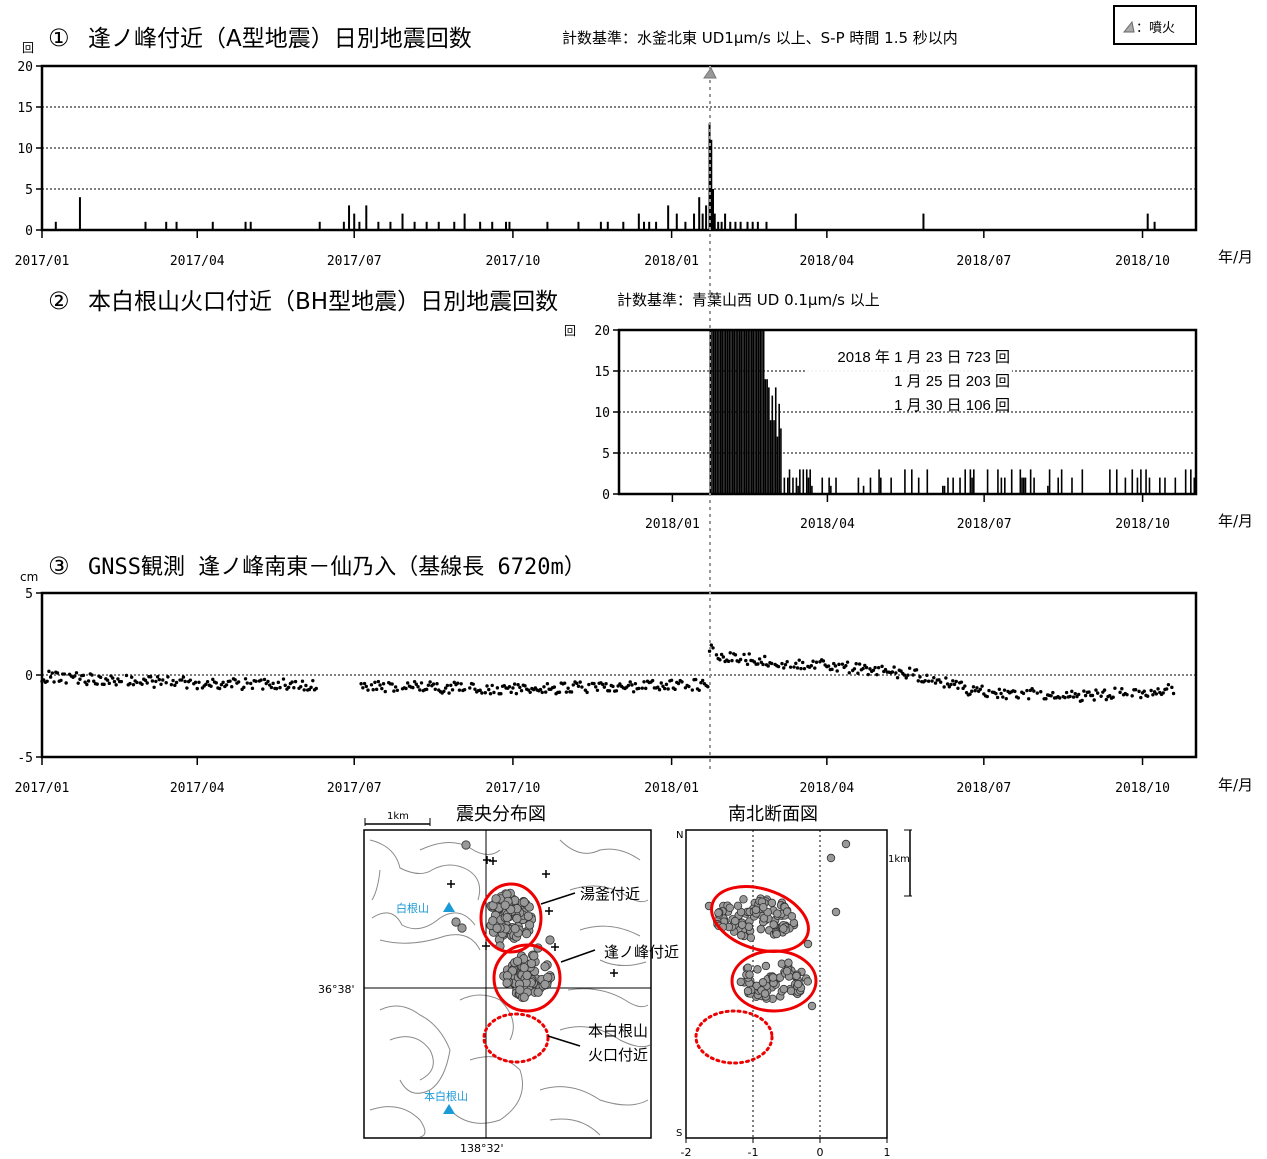 The height and width of the screenshot is (1159, 1267). What do you see at coordinates (1235, 785) in the screenshot?
I see `panel3-x-unit: 年/月` at bounding box center [1235, 785].